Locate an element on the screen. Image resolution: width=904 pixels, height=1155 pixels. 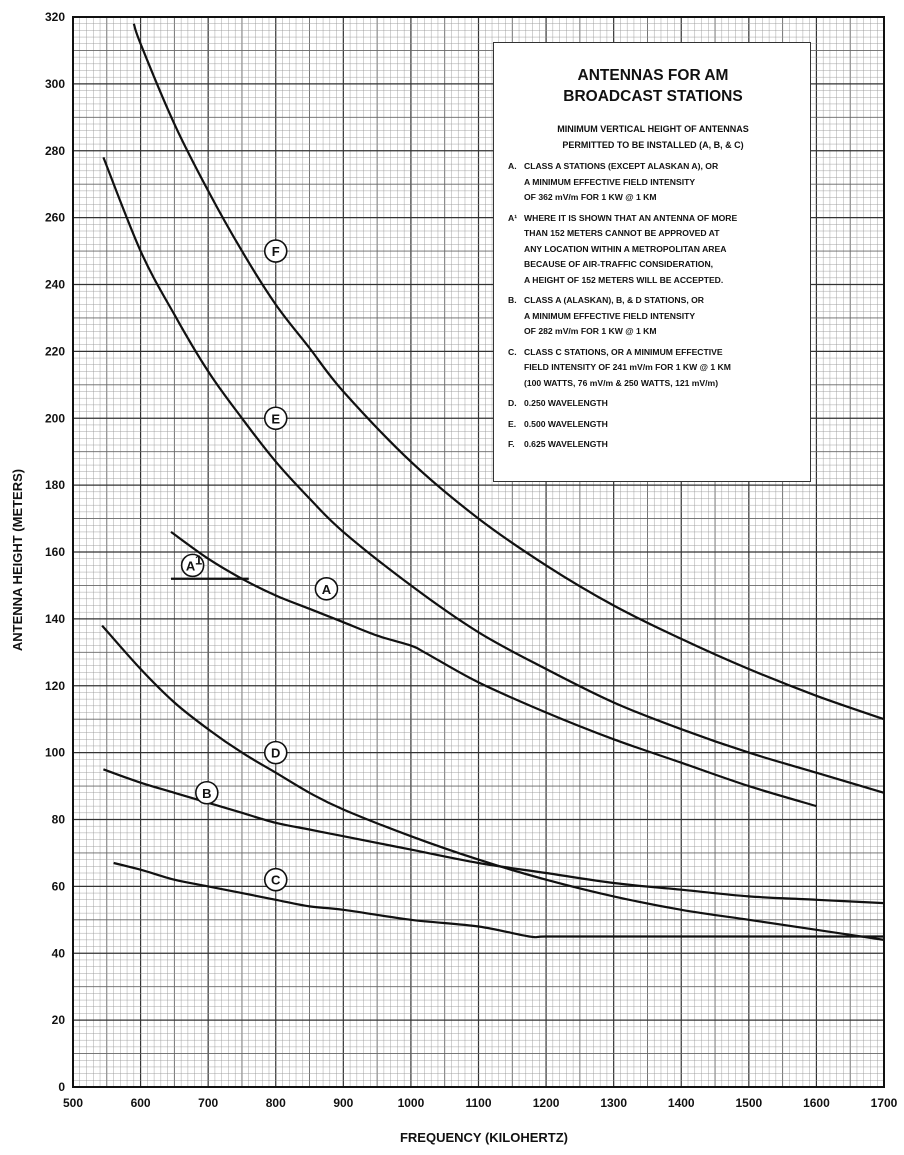
legend-subtitle-line: PERMITTED TO BE INSTALLED (A, B, & C) is located at coordinates (653, 145).